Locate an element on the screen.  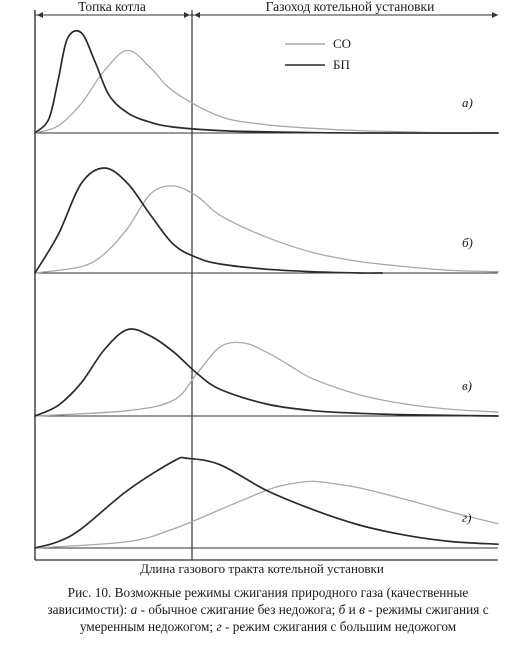
panel-label: а) is located at coordinates (467, 102).